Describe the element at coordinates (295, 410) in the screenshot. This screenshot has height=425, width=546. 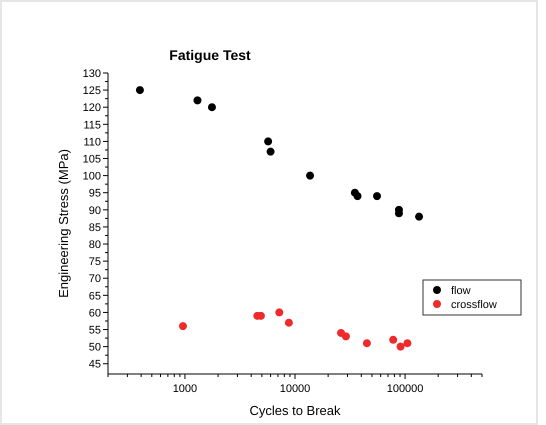
I see `x-axis-title: Cycles to Break` at that location.